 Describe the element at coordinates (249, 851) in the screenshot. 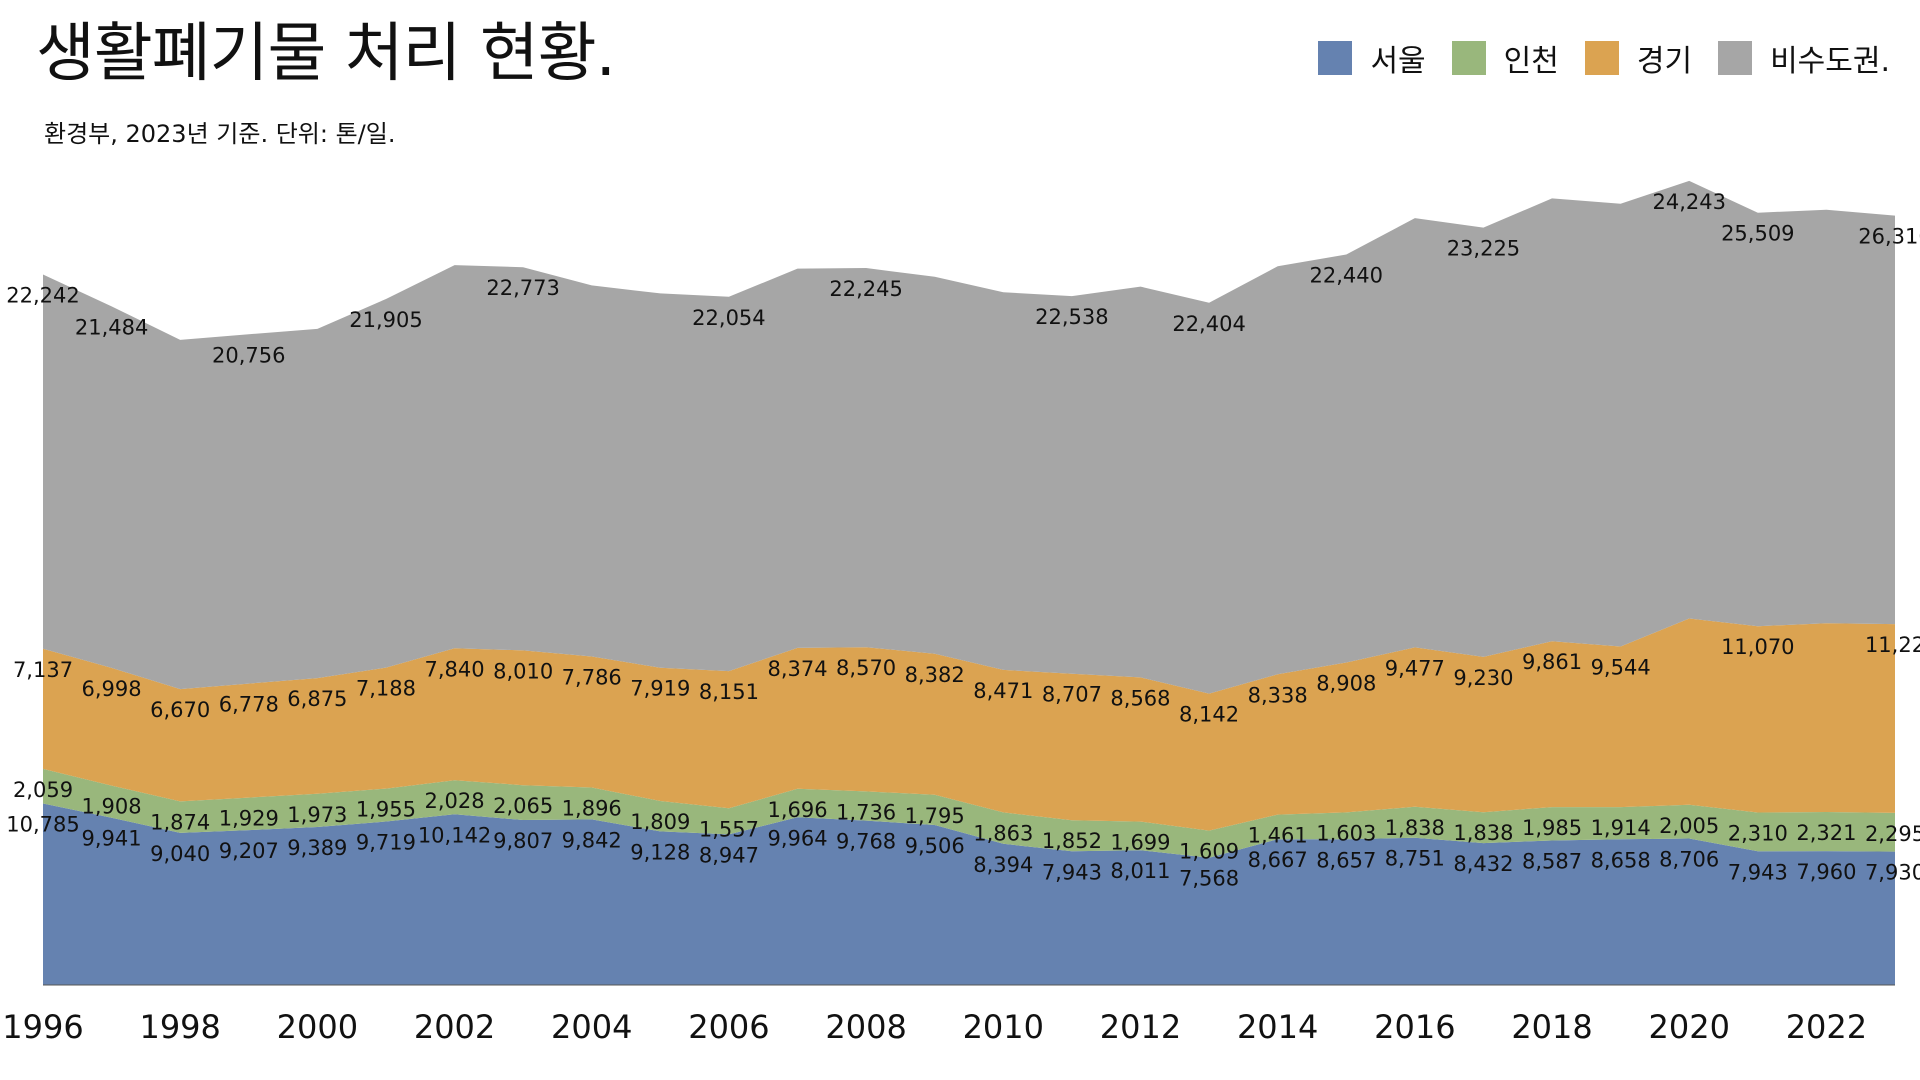

I see `data-label: 9,207` at that location.